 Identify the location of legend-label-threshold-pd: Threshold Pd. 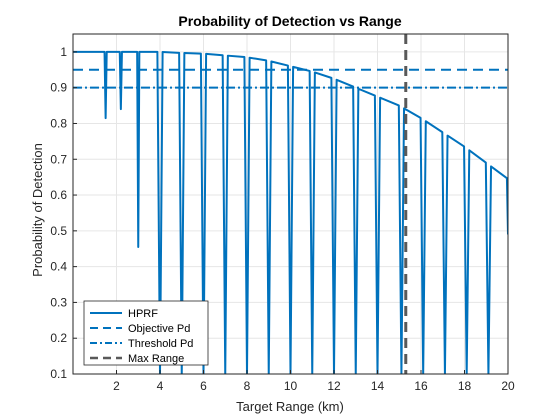
(160, 344).